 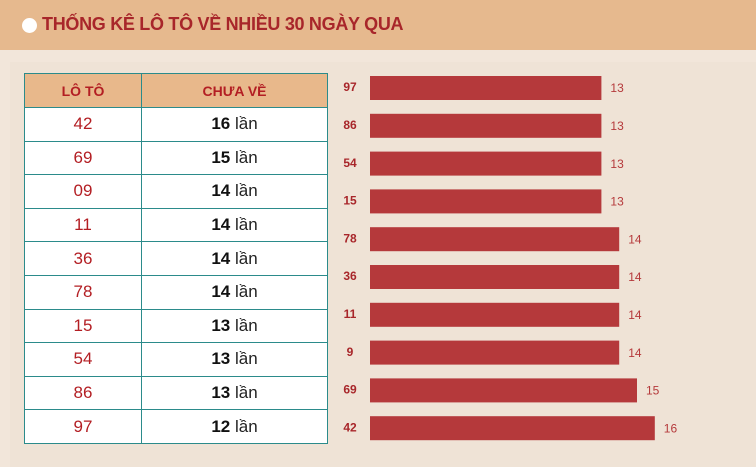 What do you see at coordinates (350, 276) in the screenshot?
I see `bar-category: 36` at bounding box center [350, 276].